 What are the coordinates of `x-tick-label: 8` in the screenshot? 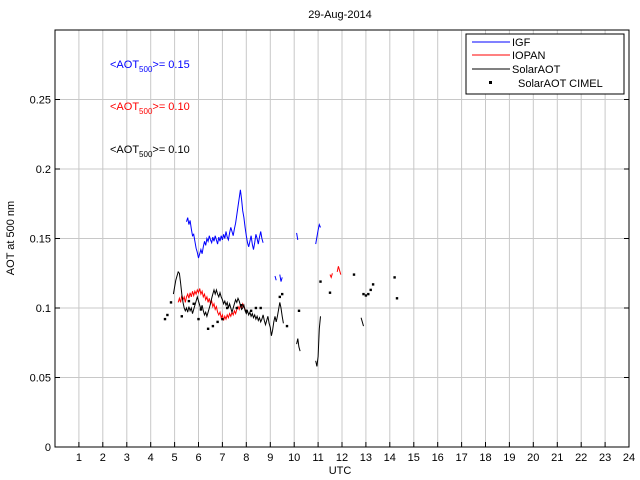 It's located at (246, 458).